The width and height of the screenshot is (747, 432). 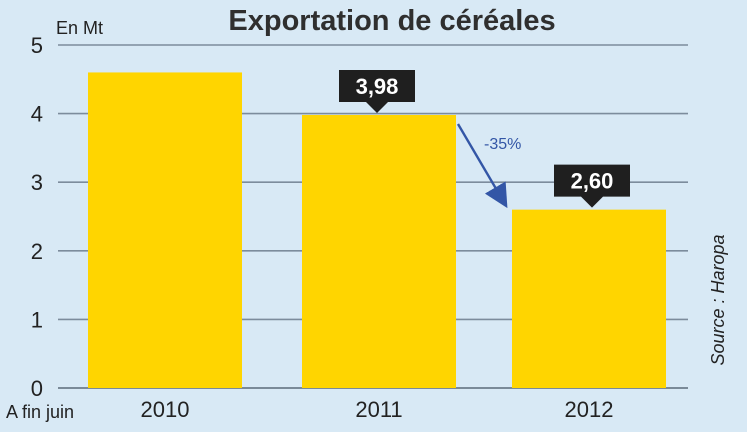 I want to click on data-label-2012: 2,60, so click(x=592, y=181).